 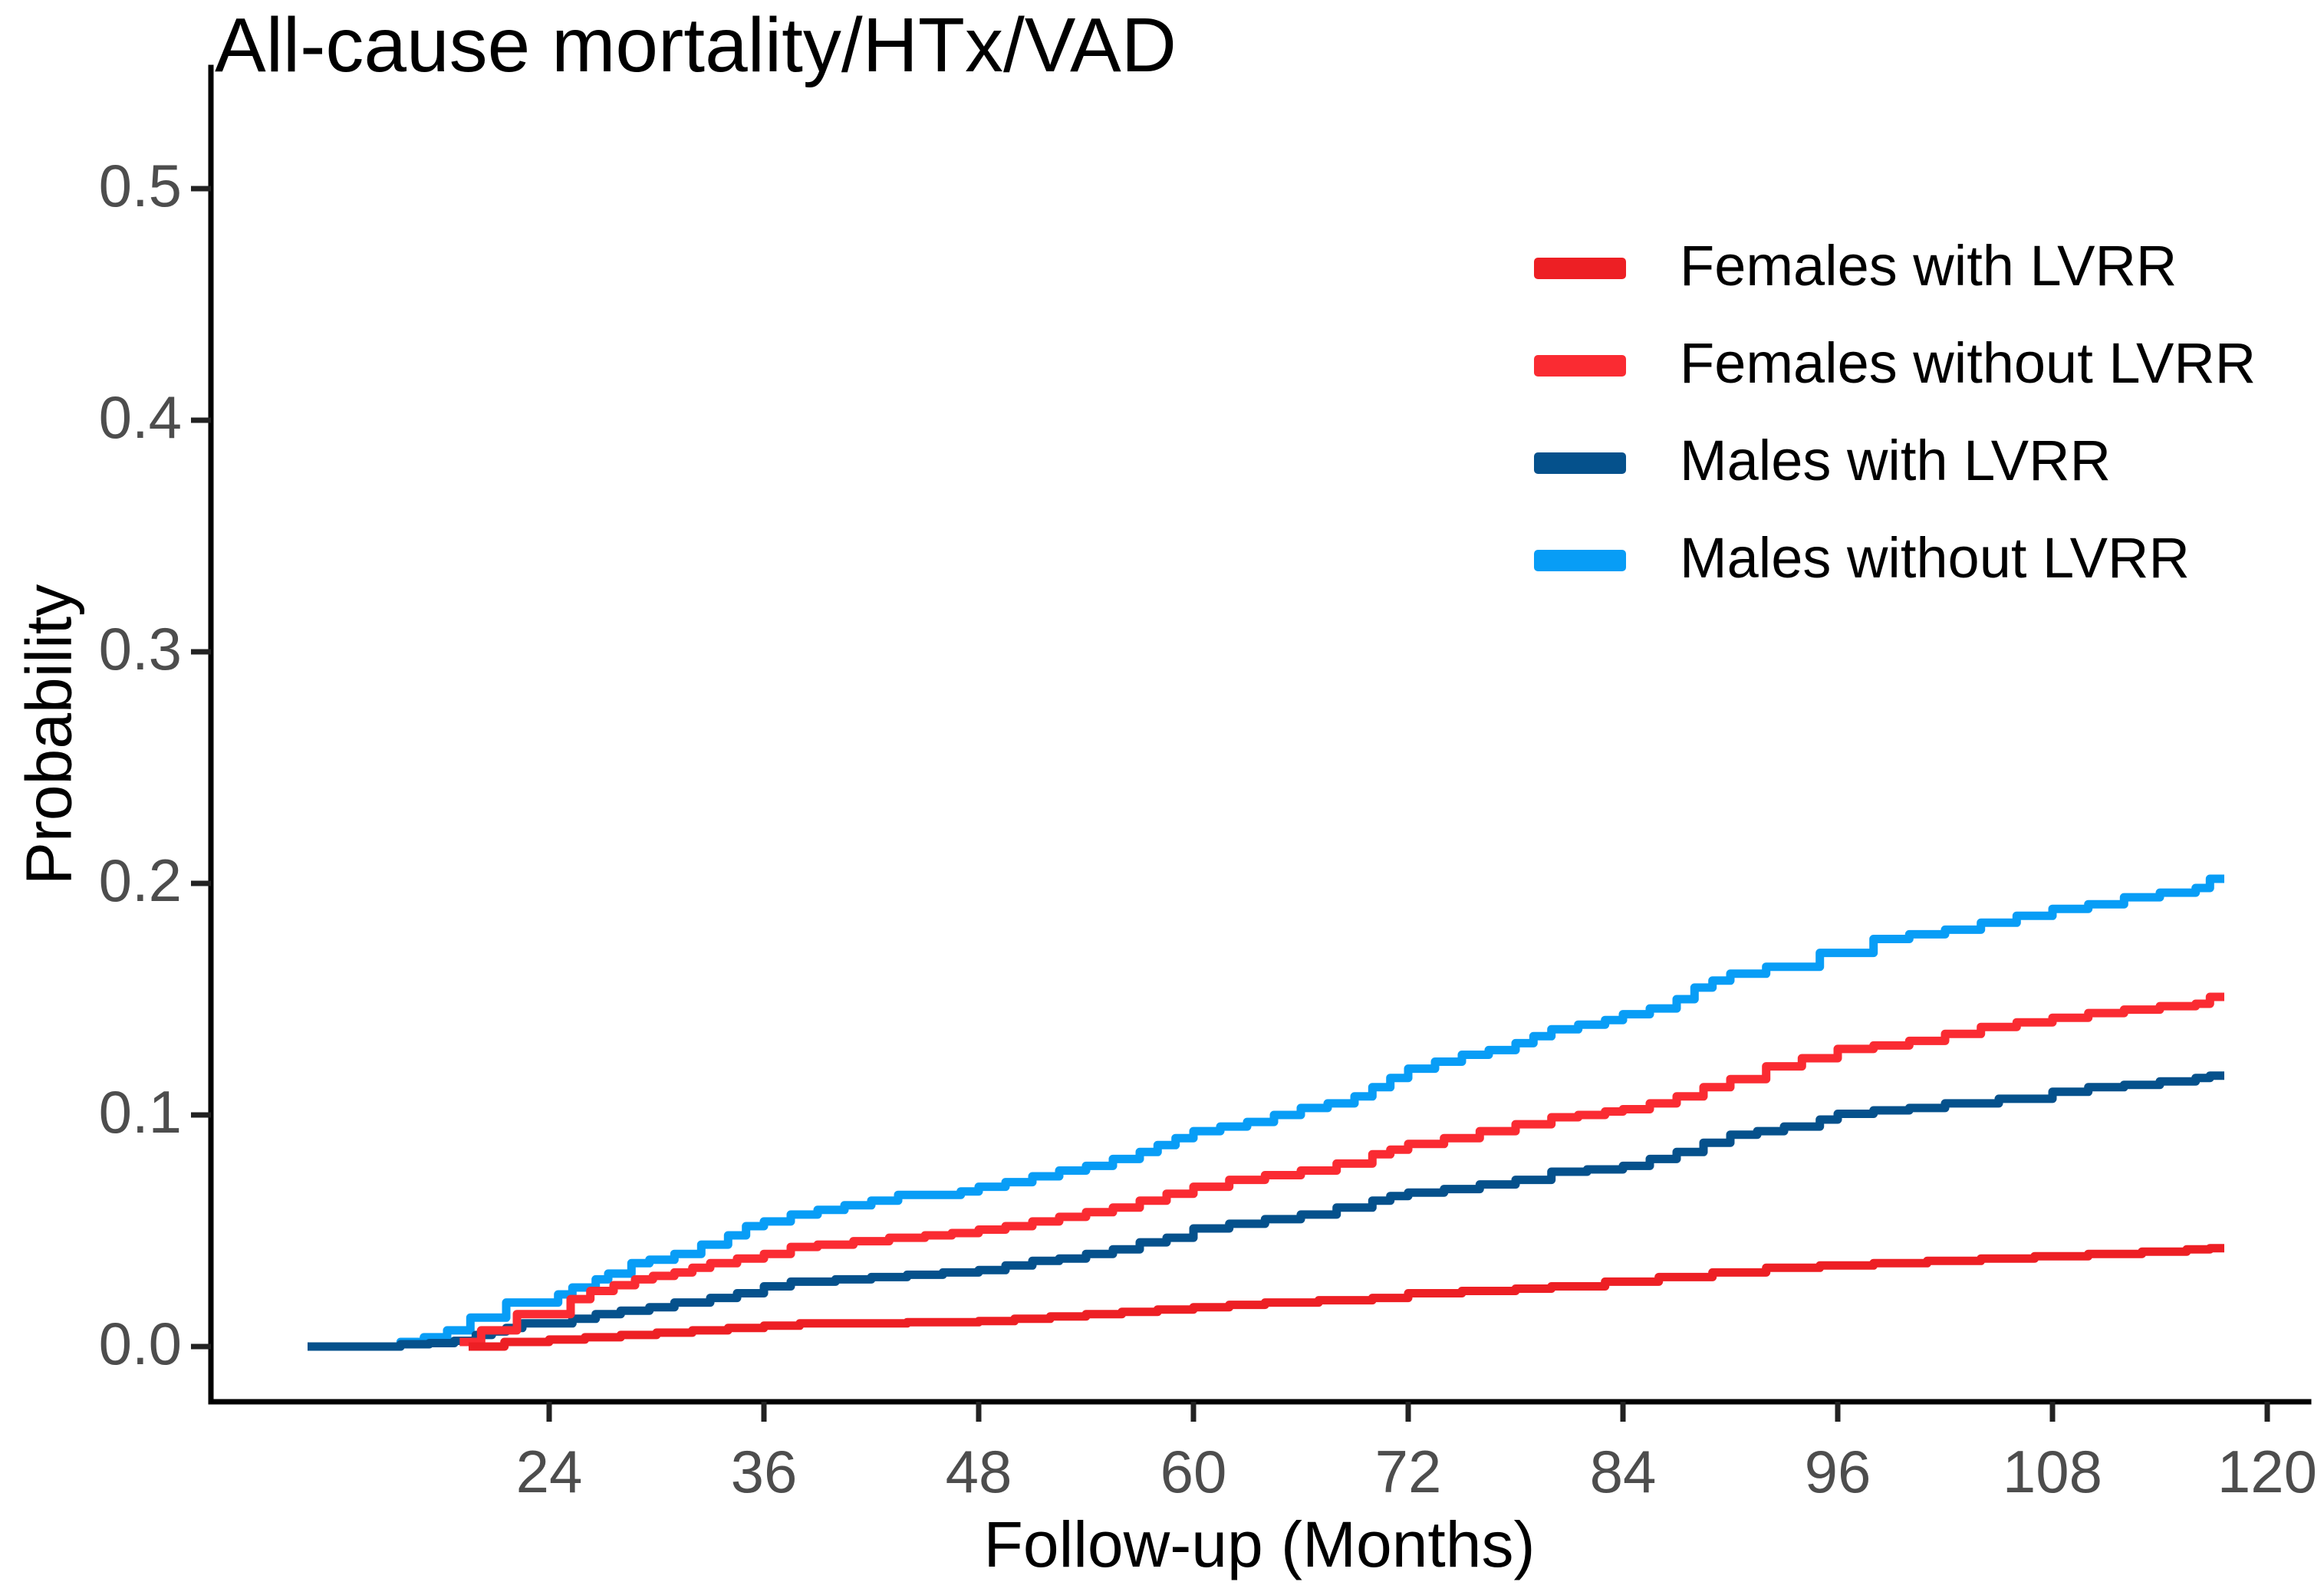 What do you see at coordinates (1408, 1471) in the screenshot?
I see `x-tick-label-72: 72` at bounding box center [1408, 1471].